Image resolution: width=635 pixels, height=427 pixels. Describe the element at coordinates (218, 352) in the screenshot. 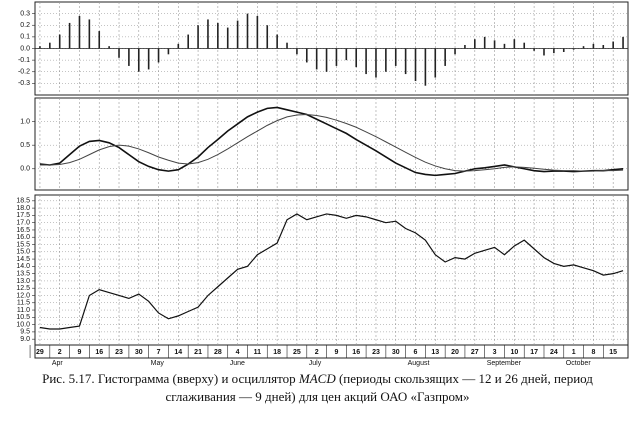

I see `x-tick-label: 28` at that location.